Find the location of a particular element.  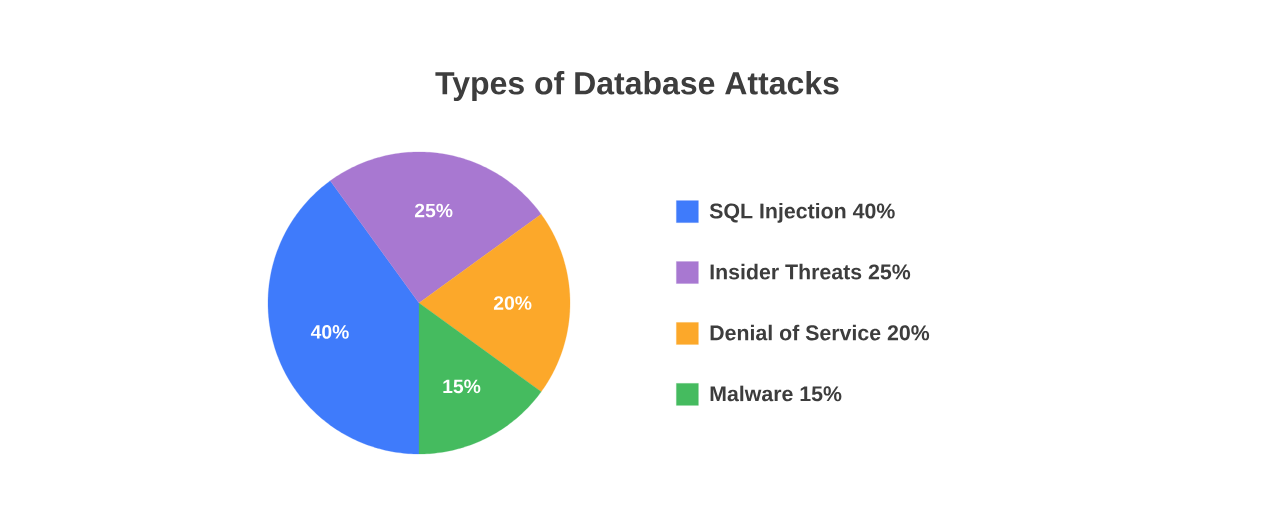

legend-label: Malware 15% is located at coordinates (776, 393).